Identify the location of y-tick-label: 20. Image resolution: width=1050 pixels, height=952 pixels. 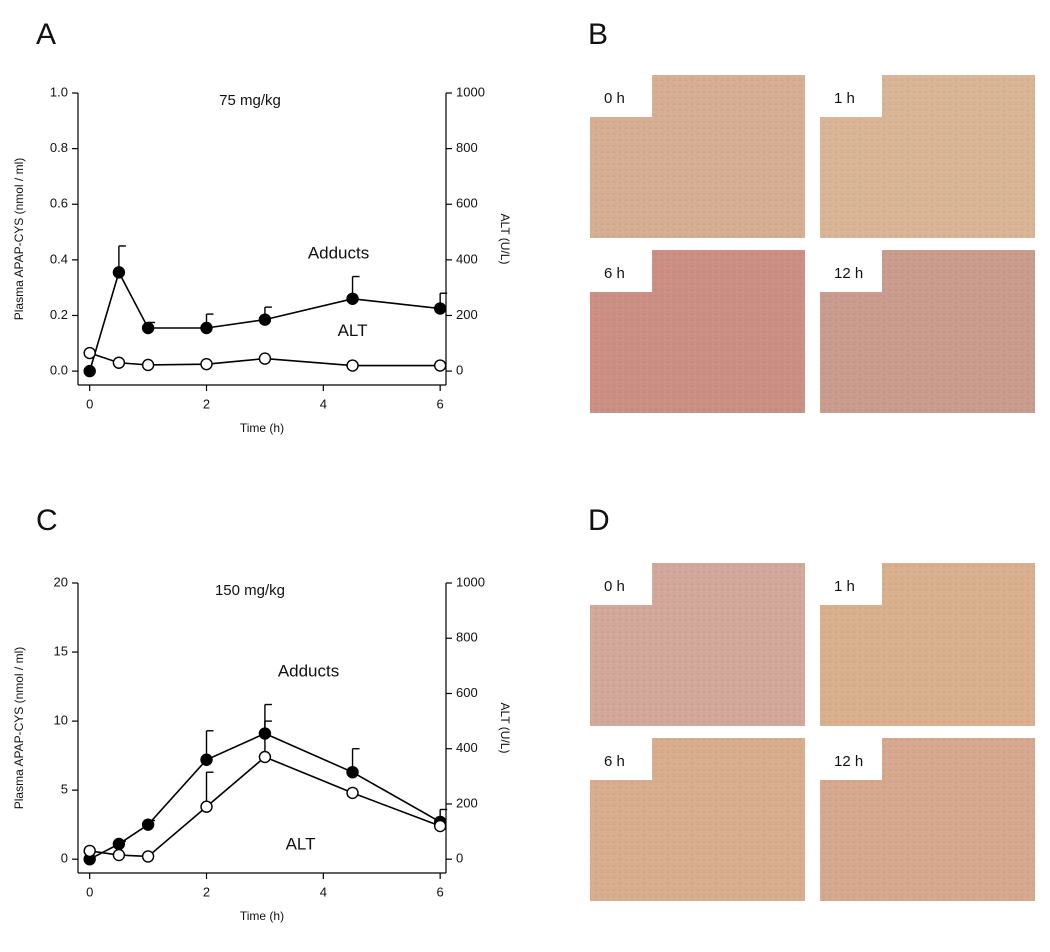
(61, 581).